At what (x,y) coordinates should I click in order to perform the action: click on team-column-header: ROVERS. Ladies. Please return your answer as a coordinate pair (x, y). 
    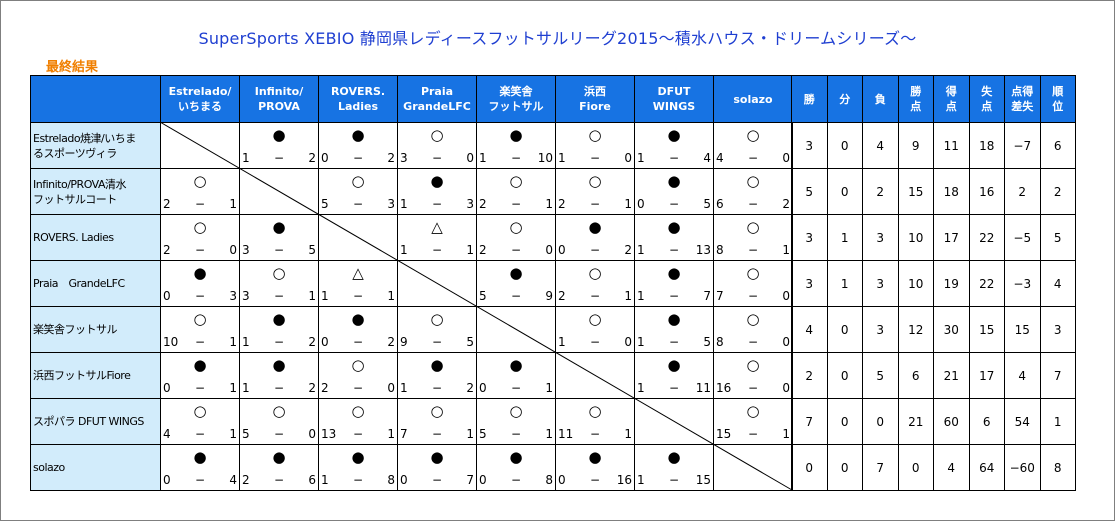
    Looking at the image, I should click on (358, 99).